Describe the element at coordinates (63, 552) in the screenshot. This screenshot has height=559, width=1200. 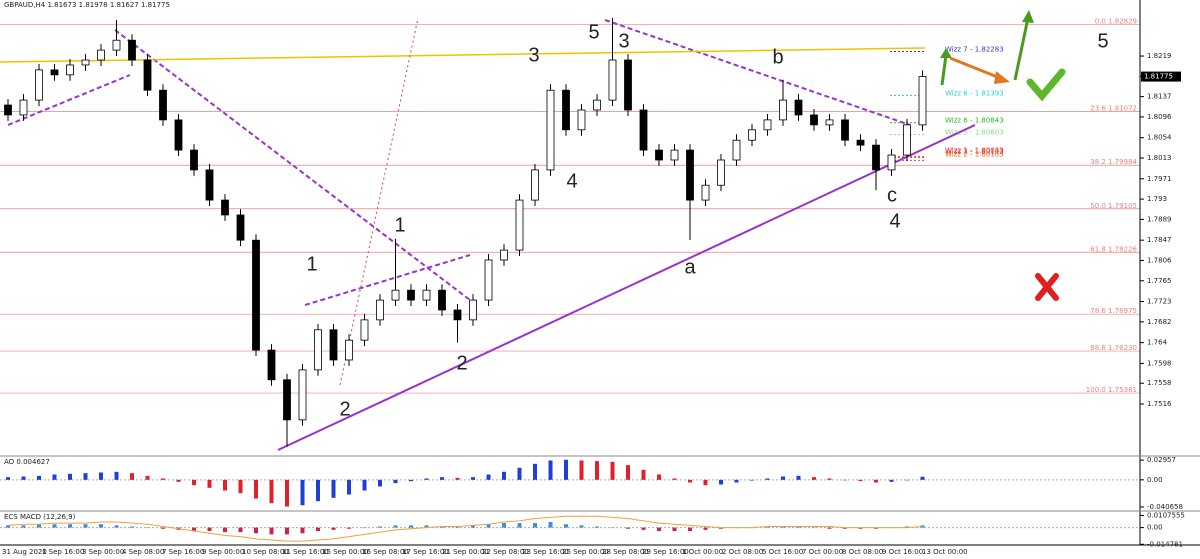
I see `x-tick-label: 1 Sep 16:00` at that location.